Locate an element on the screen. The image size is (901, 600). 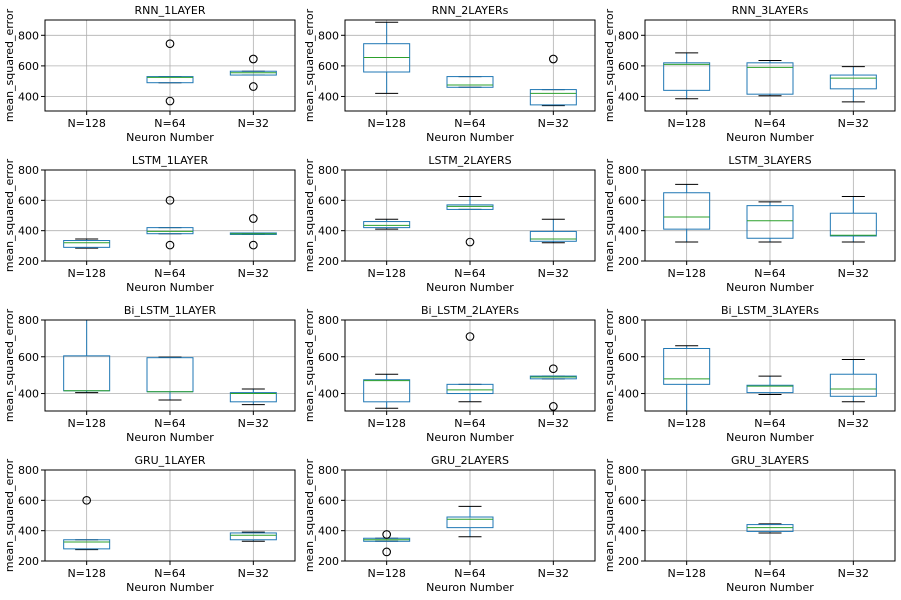
subplot-title: RNN_2LAYERs is located at coordinates (470, 10).